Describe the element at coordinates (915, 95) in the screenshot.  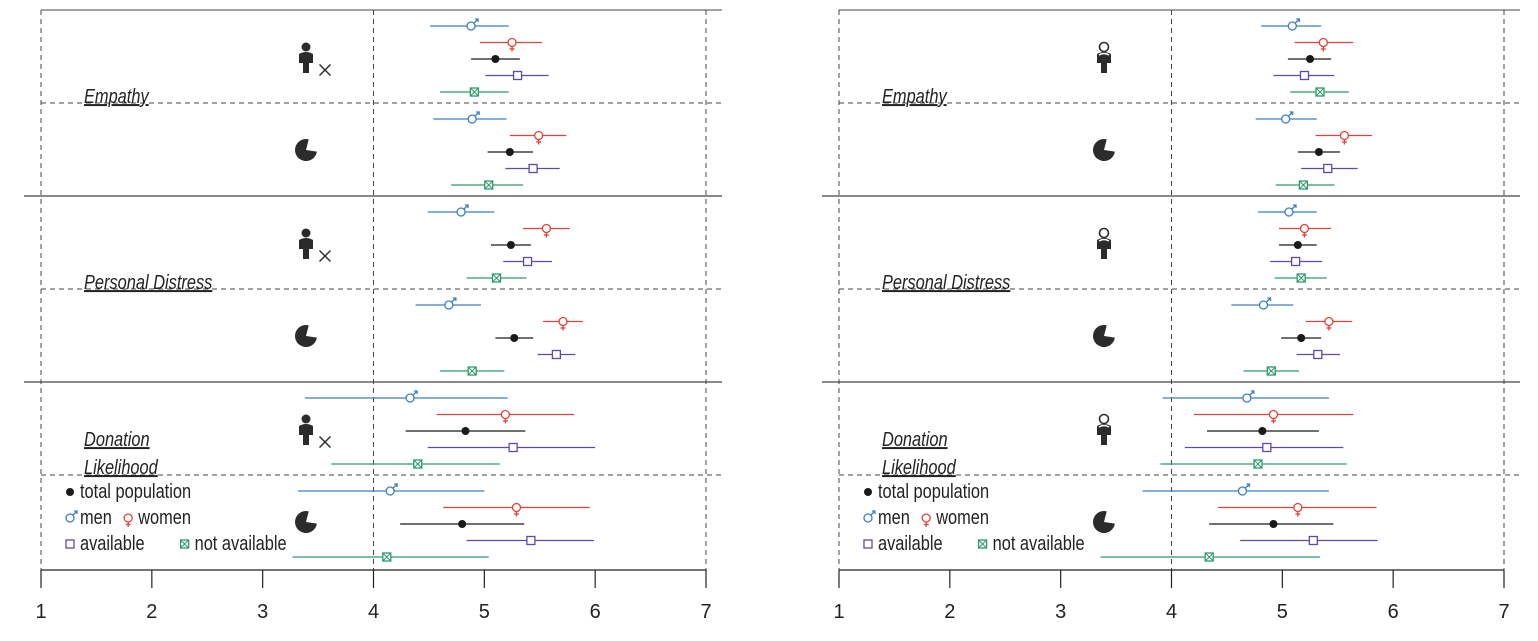
I see `group-label: Empathy` at that location.